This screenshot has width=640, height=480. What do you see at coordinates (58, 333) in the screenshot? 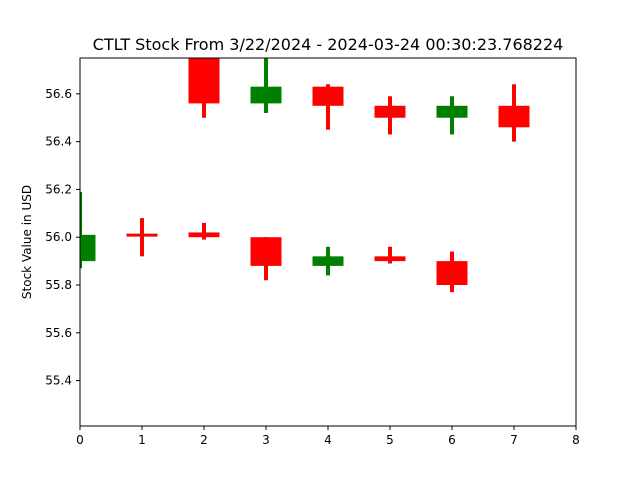
I see `y-tick-label: 55.6` at bounding box center [58, 333].